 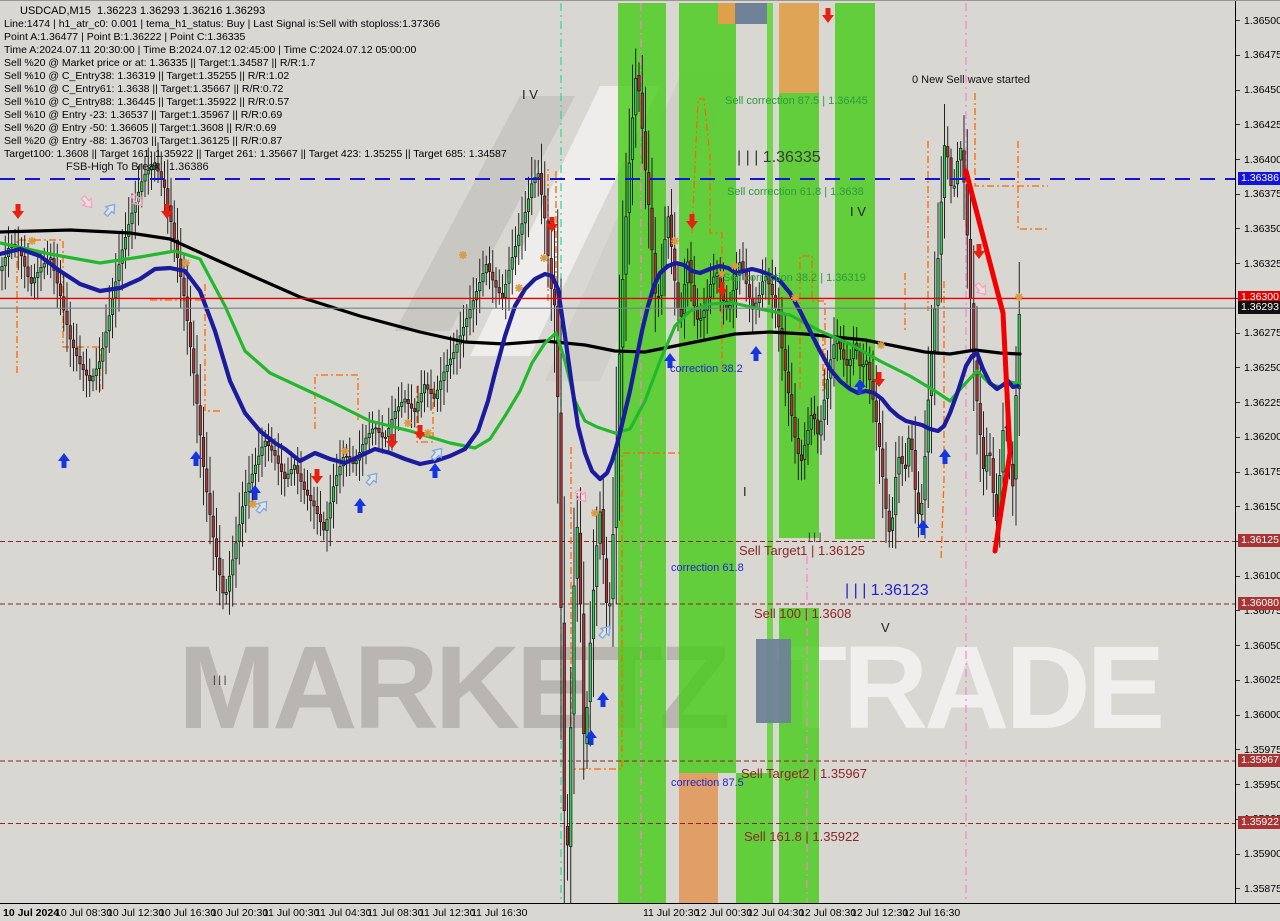 I want to click on price-level-lines, so click(x=617, y=243).